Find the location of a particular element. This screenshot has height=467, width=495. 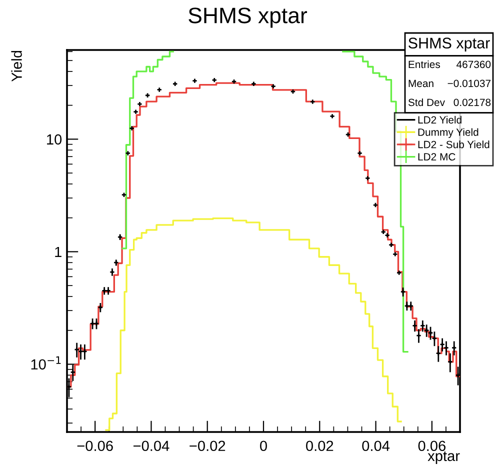

x-axis-title: xptar is located at coordinates (444, 458).